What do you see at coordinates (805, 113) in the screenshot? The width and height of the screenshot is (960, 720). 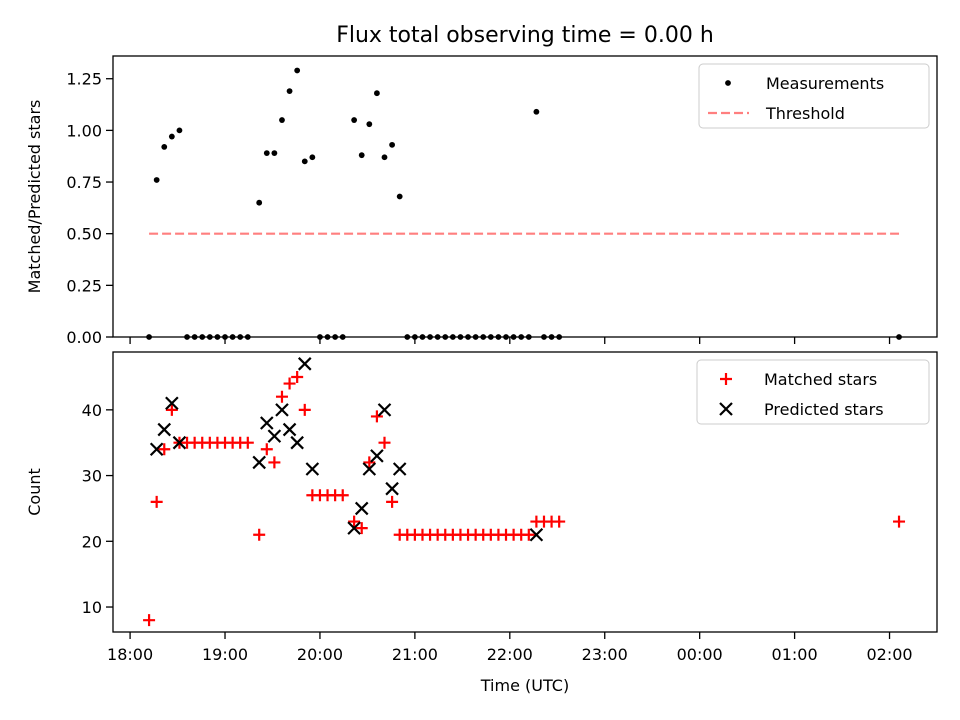 I see `legend-label: Threshold` at bounding box center [805, 113].